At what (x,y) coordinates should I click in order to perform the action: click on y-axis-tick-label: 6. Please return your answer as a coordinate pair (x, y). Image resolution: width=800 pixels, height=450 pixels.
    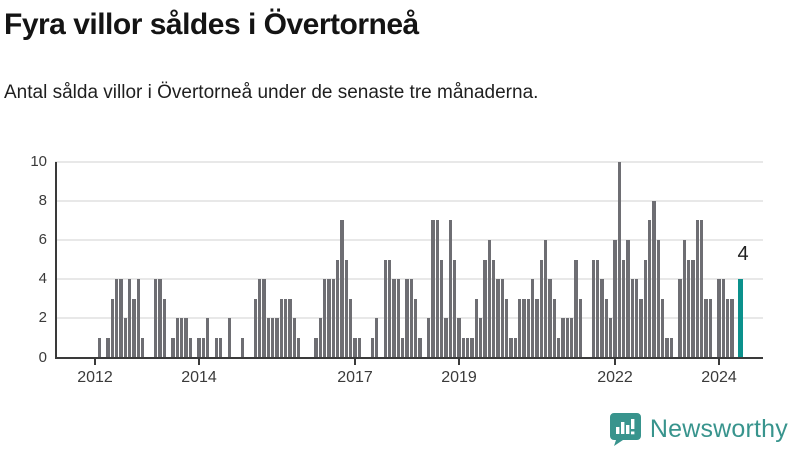
    Looking at the image, I should click on (42, 239).